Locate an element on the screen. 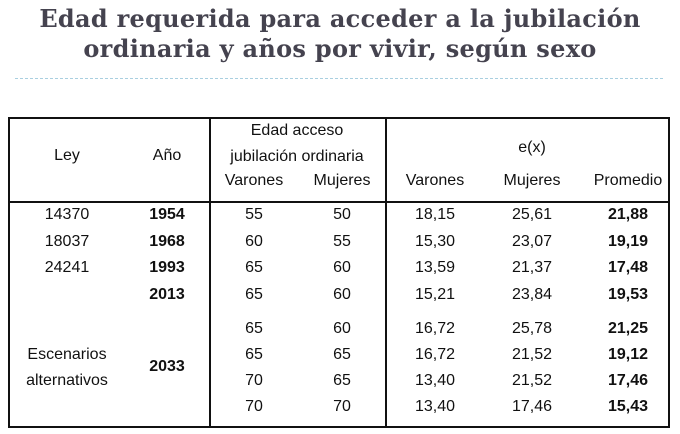 This screenshot has width=680, height=434. table-cell-xm: 25,61 is located at coordinates (532, 214).